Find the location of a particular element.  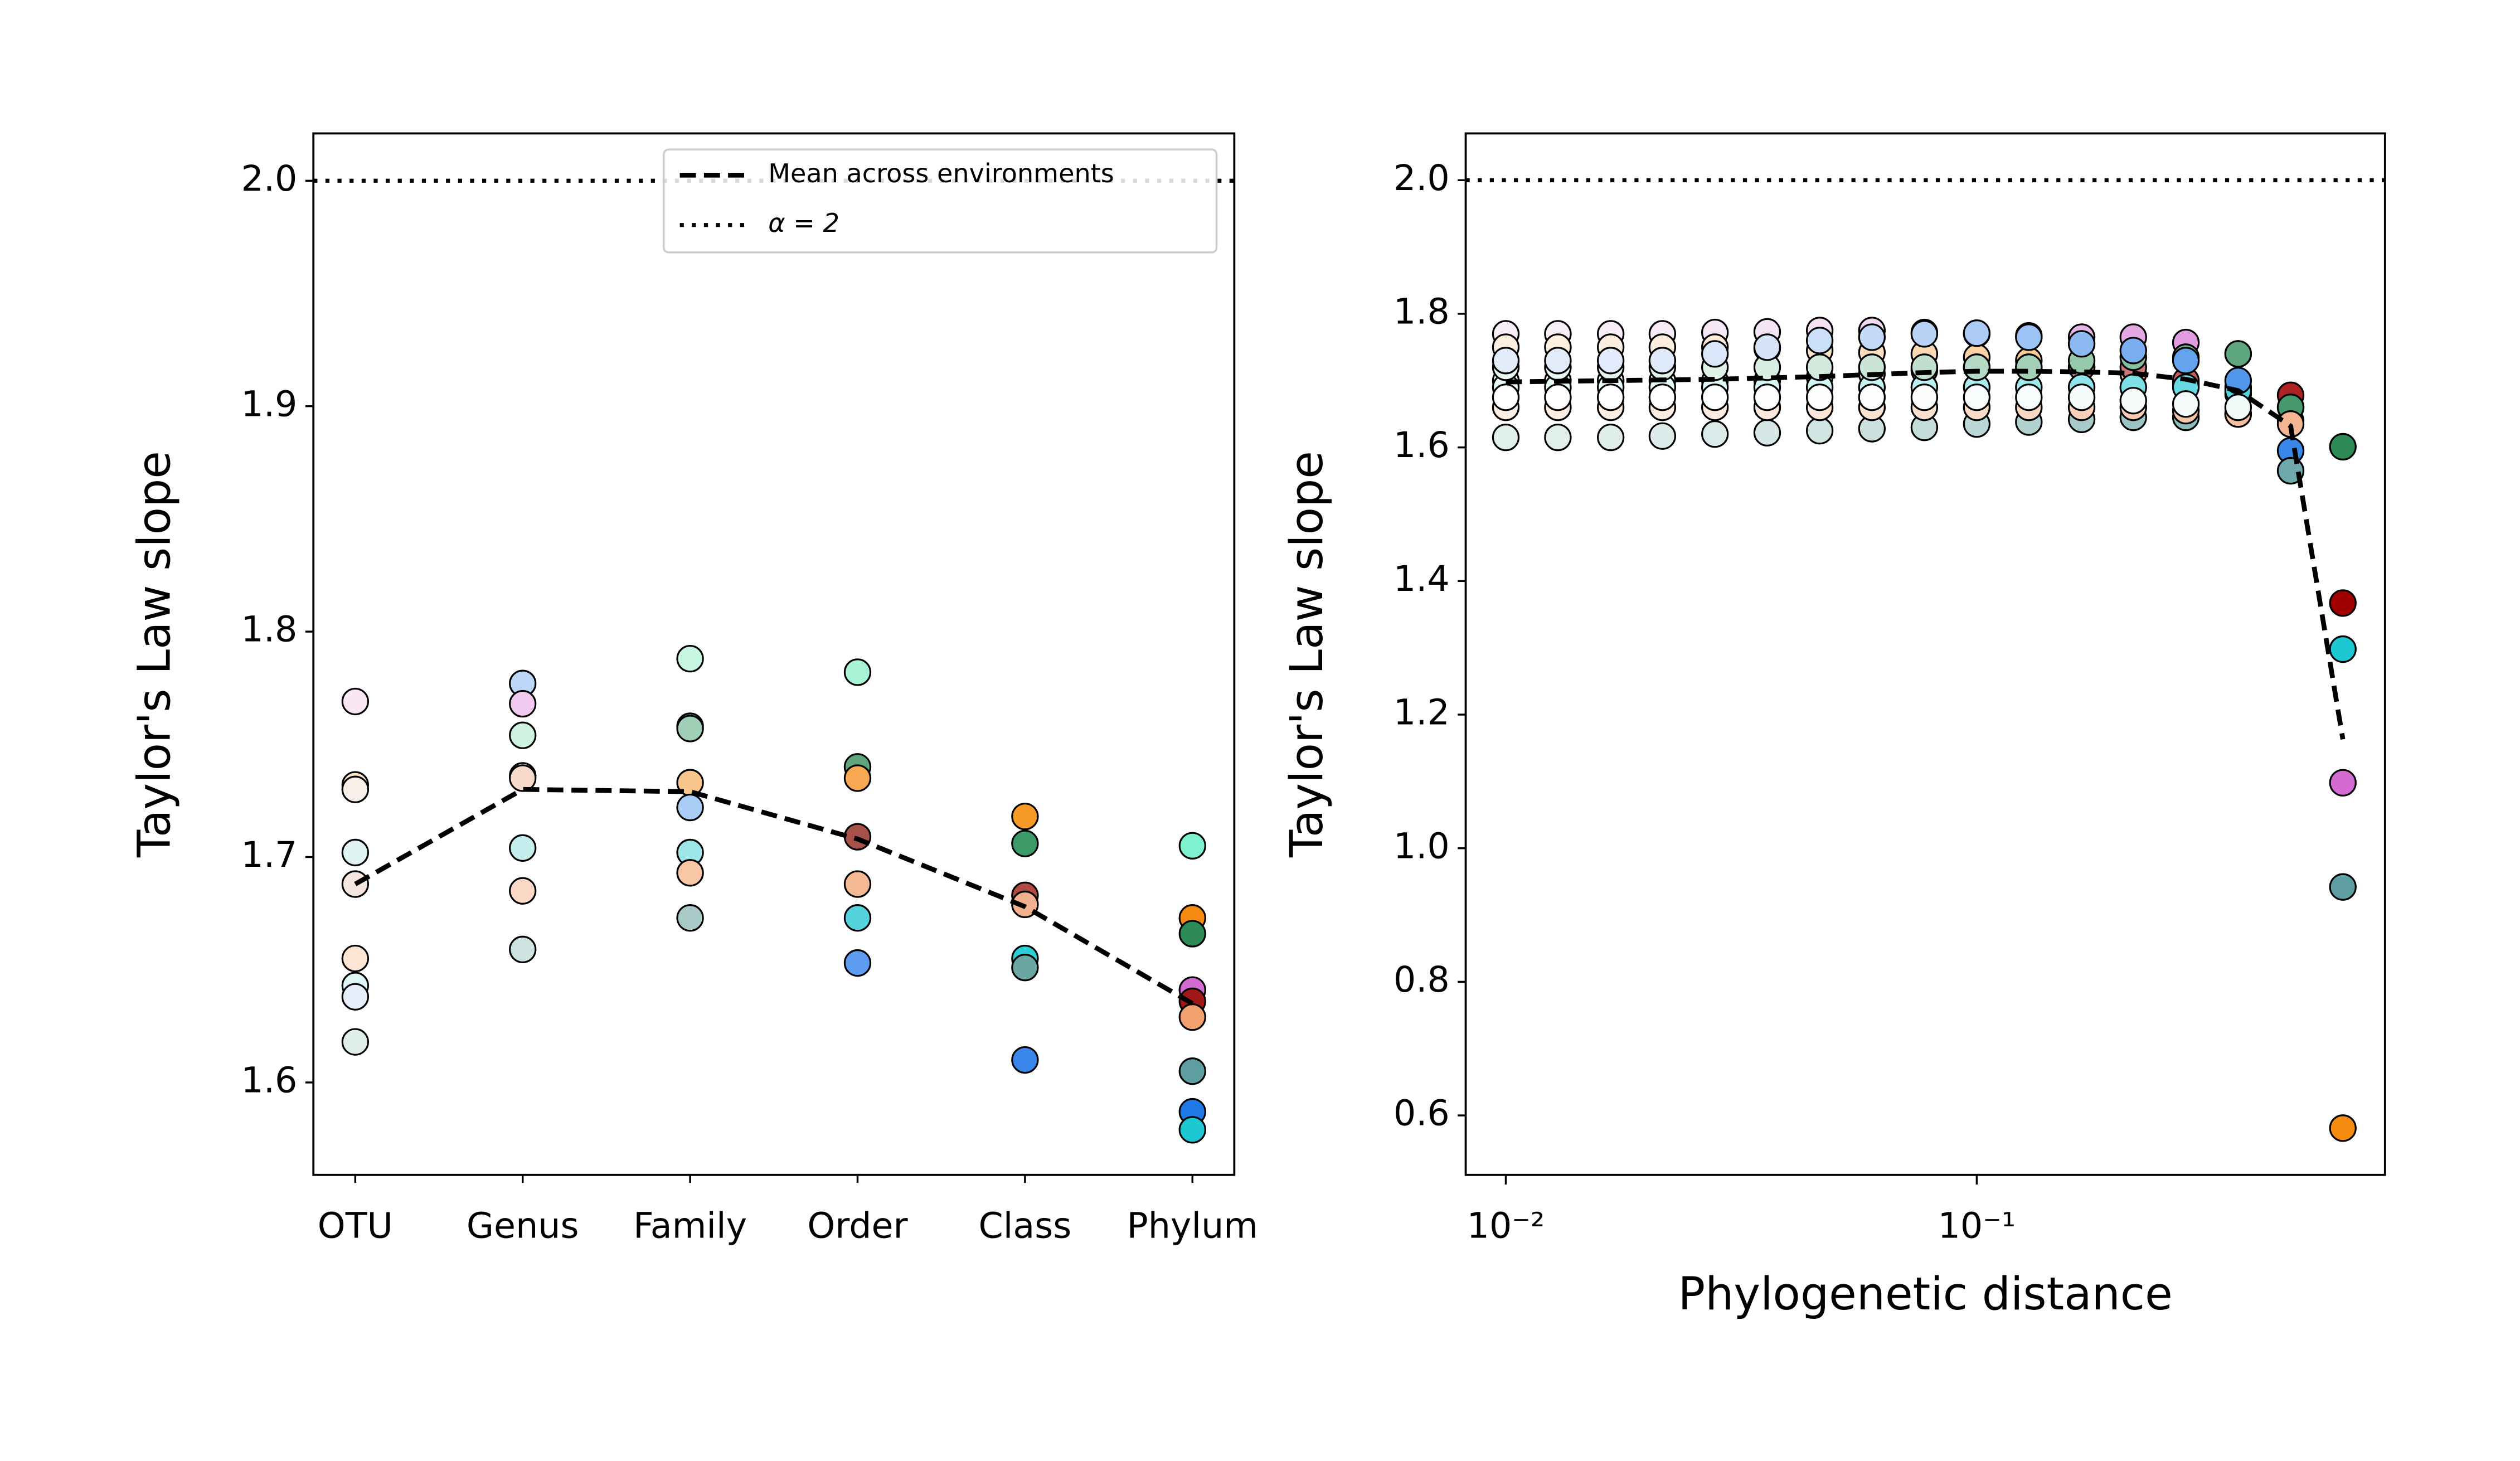

y-tick-label: 1.4 is located at coordinates (1421, 579).